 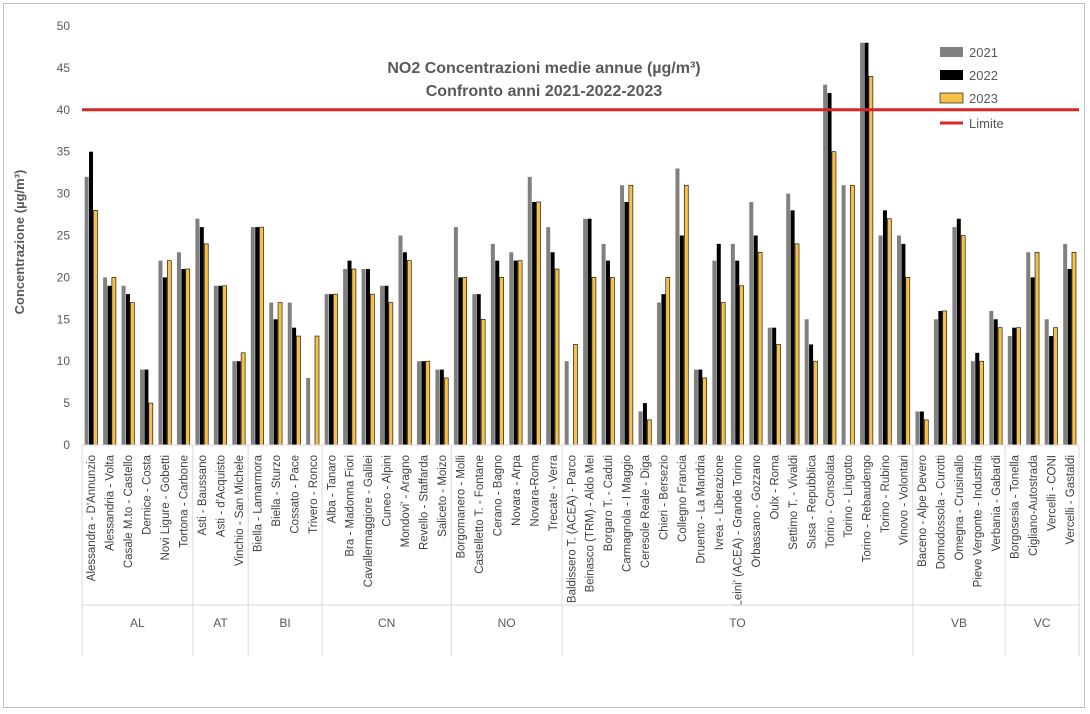 I want to click on category-label: Torino - Lingotto, so click(x=849, y=496).